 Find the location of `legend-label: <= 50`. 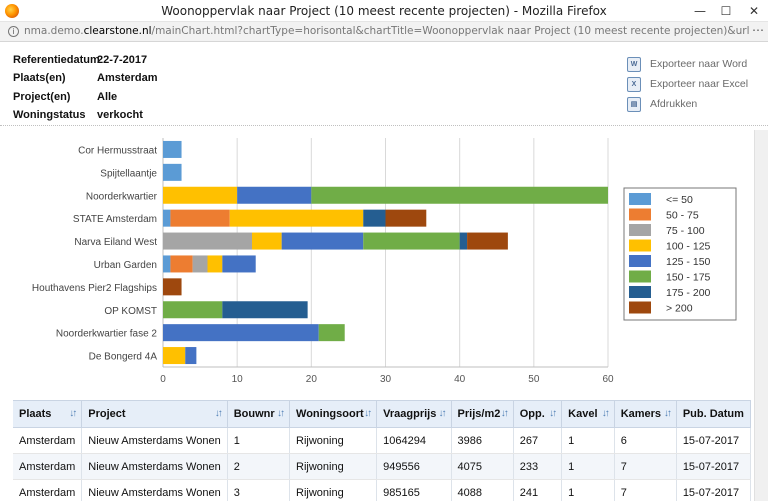

legend-label: <= 50 is located at coordinates (679, 200).